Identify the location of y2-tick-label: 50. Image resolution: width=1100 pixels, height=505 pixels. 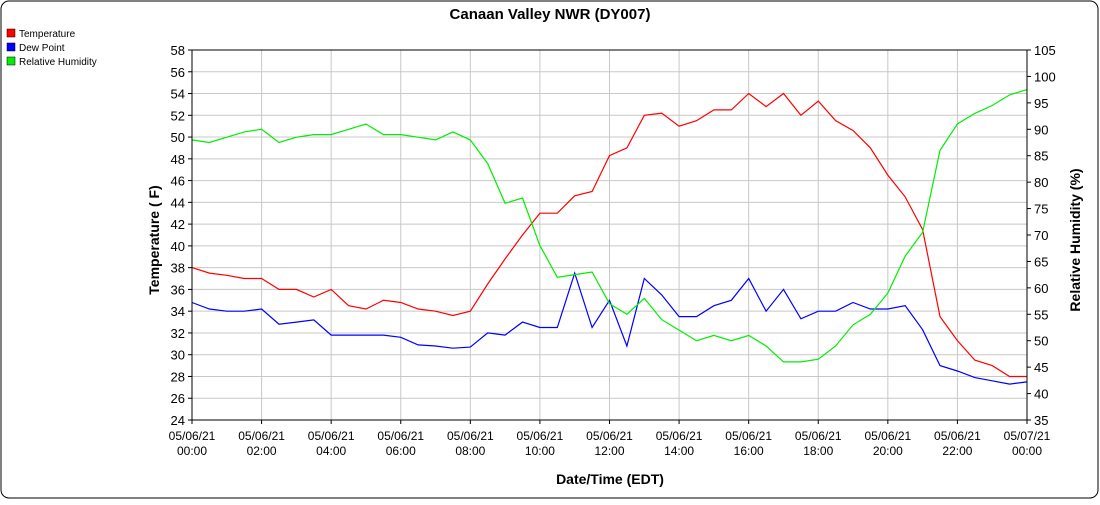
(1041, 341).